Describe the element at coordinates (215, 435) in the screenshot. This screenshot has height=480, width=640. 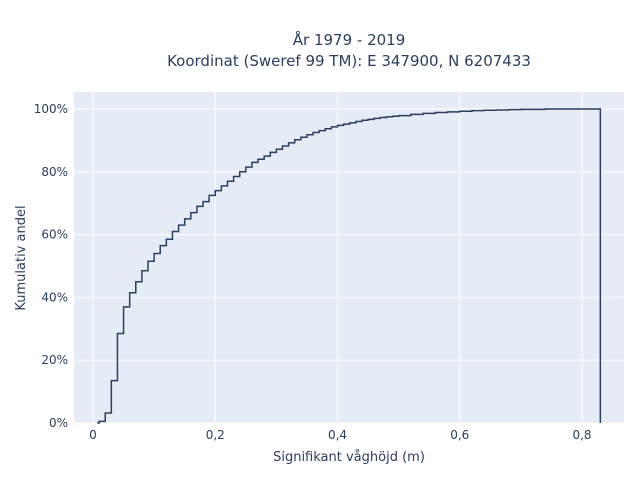
I see `x-tick-label: 0,2` at that location.